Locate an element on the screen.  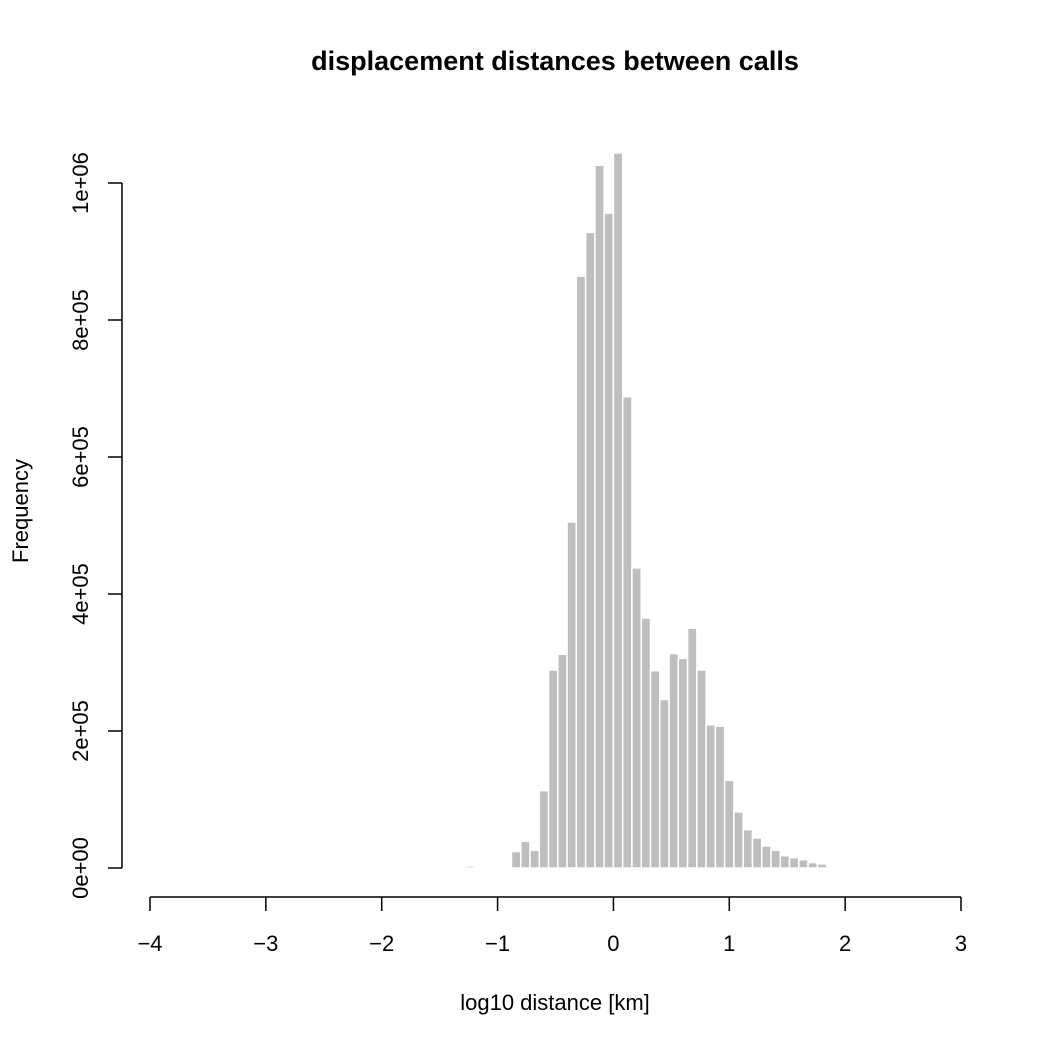
x-axis-ticks: −4 −3 −2 −1 0 1 2 3 is located at coordinates (552, 926).